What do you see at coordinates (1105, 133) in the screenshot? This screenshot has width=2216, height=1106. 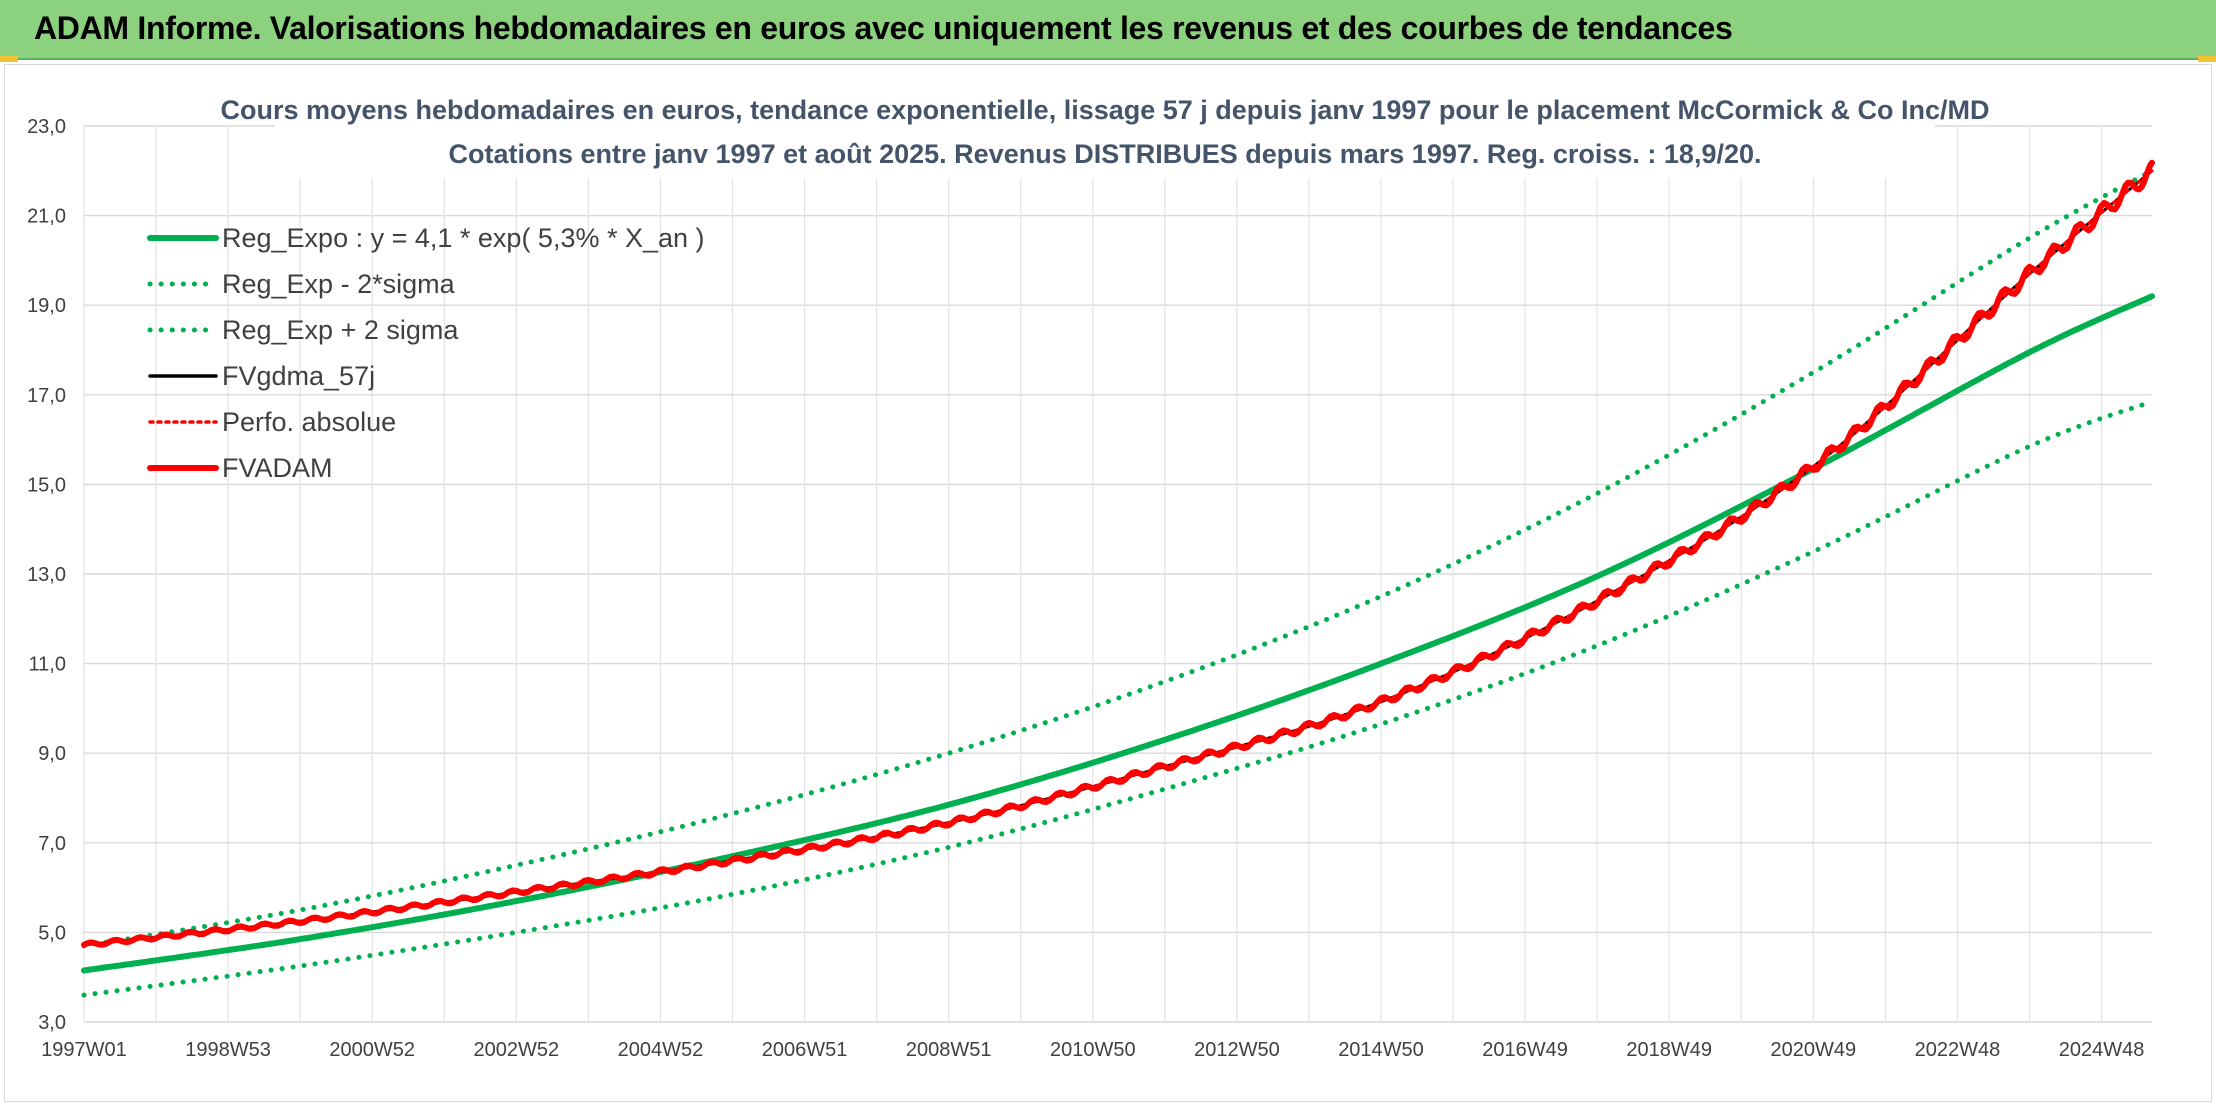 I see `chart-title-backdrop` at bounding box center [1105, 133].